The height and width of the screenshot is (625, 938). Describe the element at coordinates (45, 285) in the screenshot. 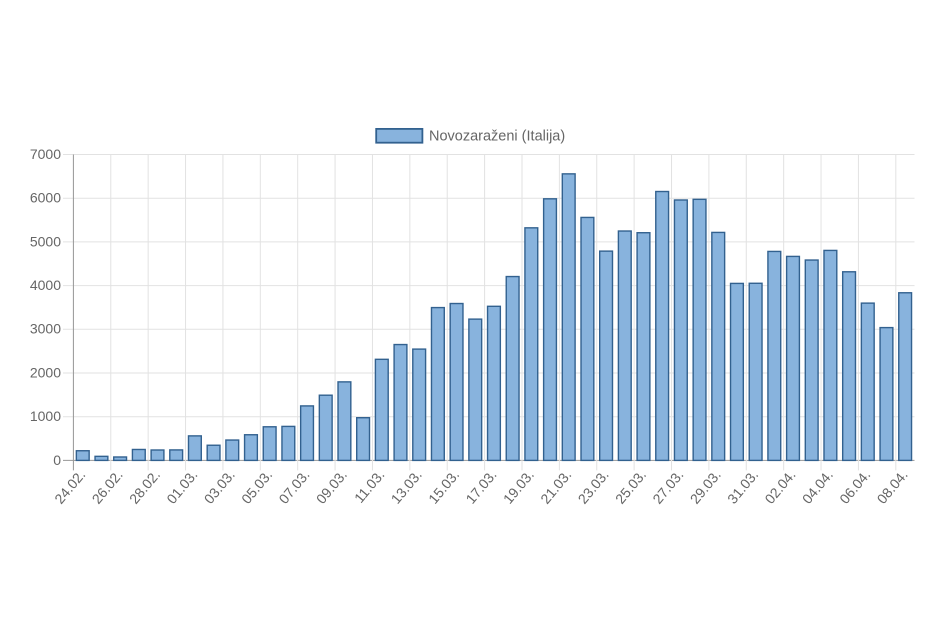

I see `svg-text: 4000` at that location.